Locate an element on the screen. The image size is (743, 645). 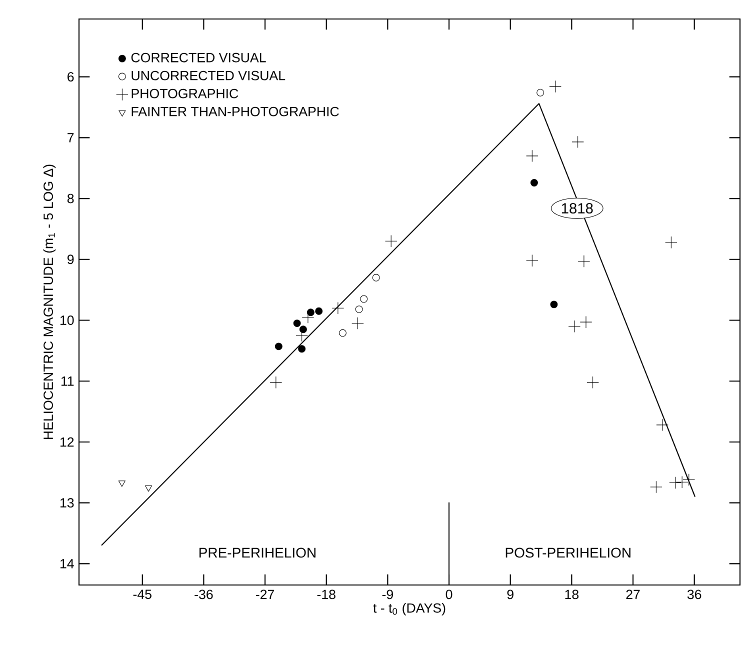
x-tick-label: 0 is located at coordinates (449, 595).